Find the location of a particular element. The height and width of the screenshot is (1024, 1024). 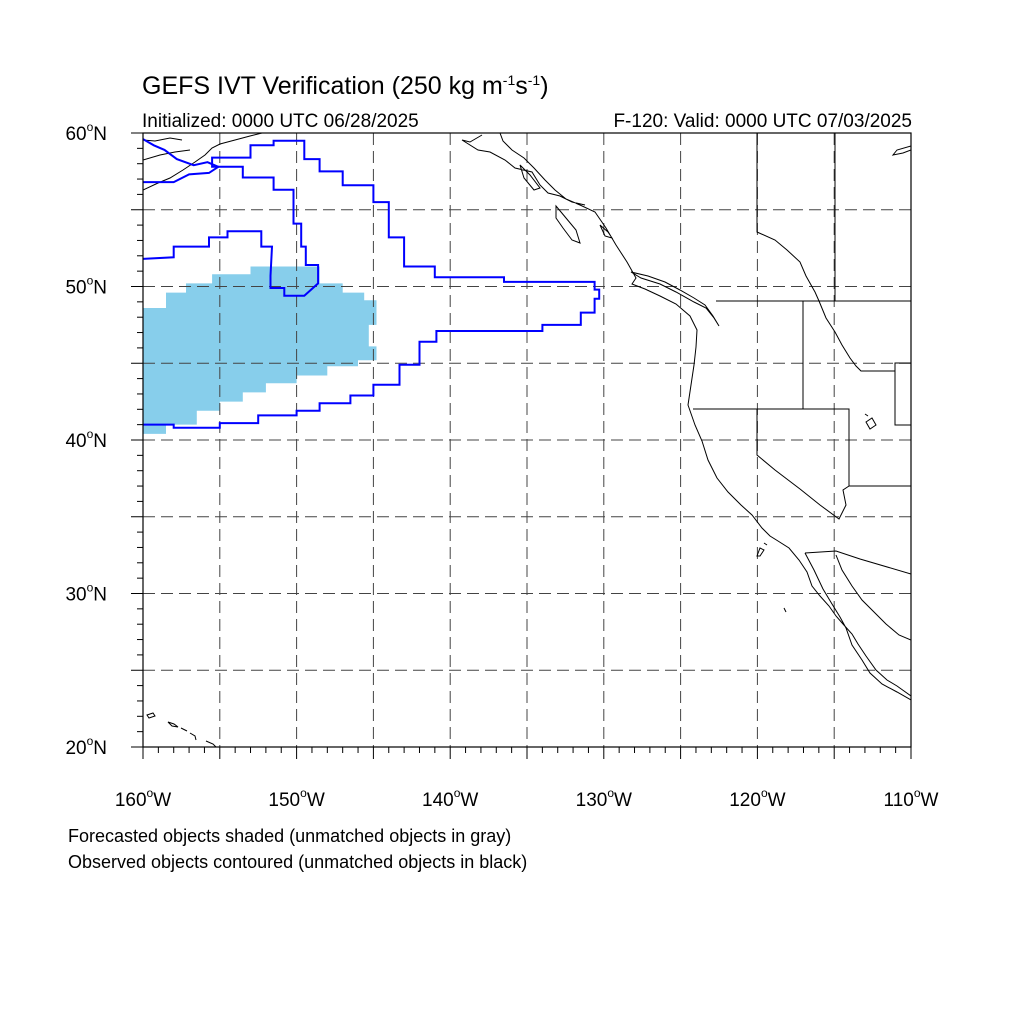

initialized-time: Initialized: 0000 UTC 06/28/2025 is located at coordinates (280, 121).